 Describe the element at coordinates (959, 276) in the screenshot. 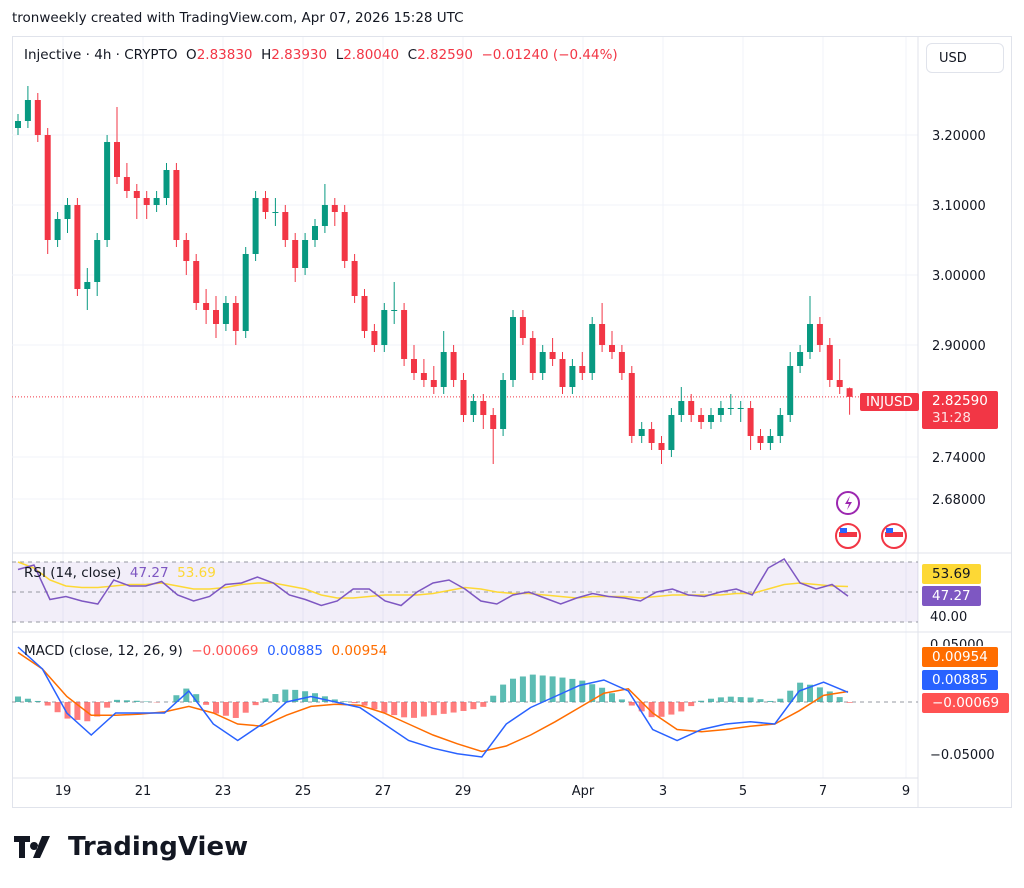

I see `y-tick-label: 3.00000` at that location.